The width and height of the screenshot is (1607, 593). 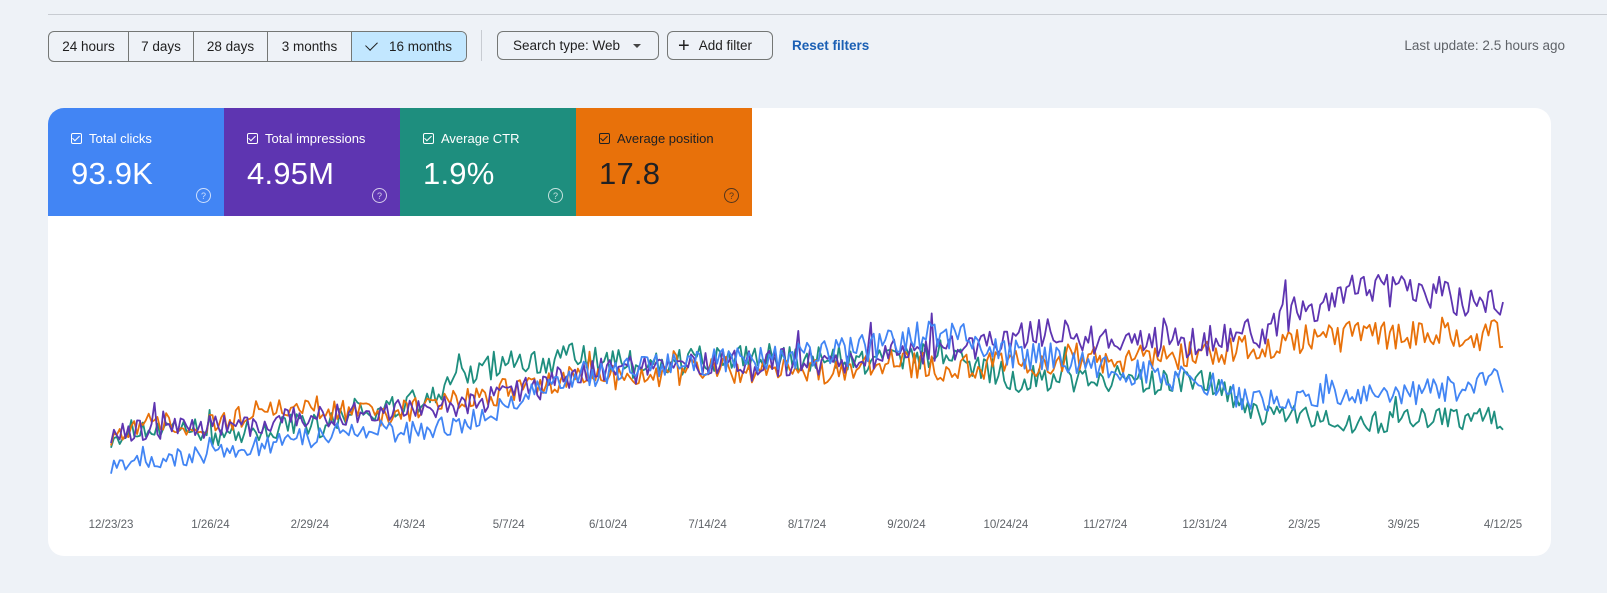 What do you see at coordinates (664, 162) in the screenshot?
I see `metric-average-position: Average position 17.8 ?` at bounding box center [664, 162].